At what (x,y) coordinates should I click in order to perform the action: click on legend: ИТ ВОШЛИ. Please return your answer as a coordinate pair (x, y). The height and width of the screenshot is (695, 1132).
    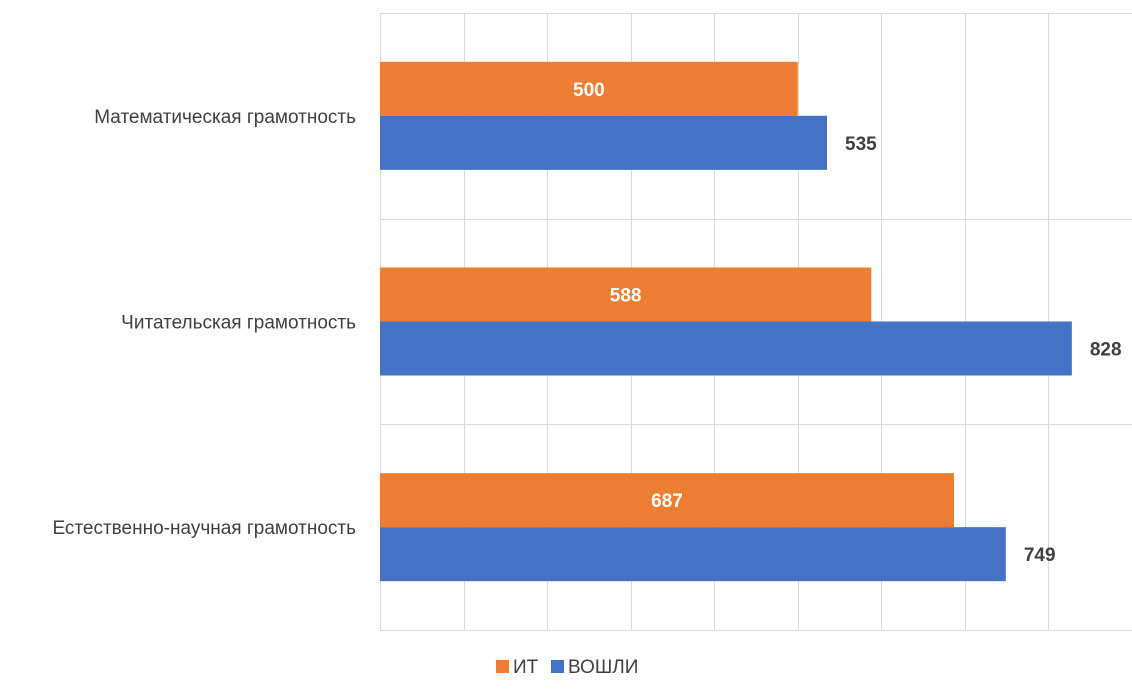
    Looking at the image, I should click on (567, 667).